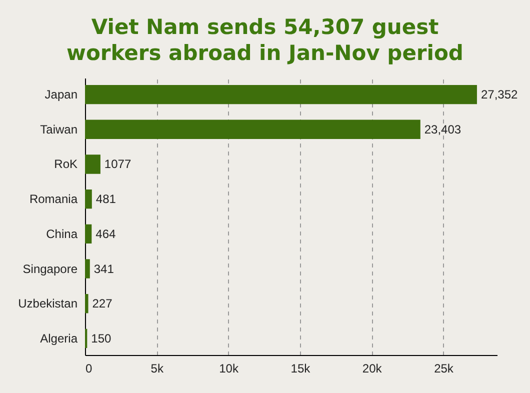  Describe the element at coordinates (301, 369) in the screenshot. I see `x-tick-label: 15k` at that location.